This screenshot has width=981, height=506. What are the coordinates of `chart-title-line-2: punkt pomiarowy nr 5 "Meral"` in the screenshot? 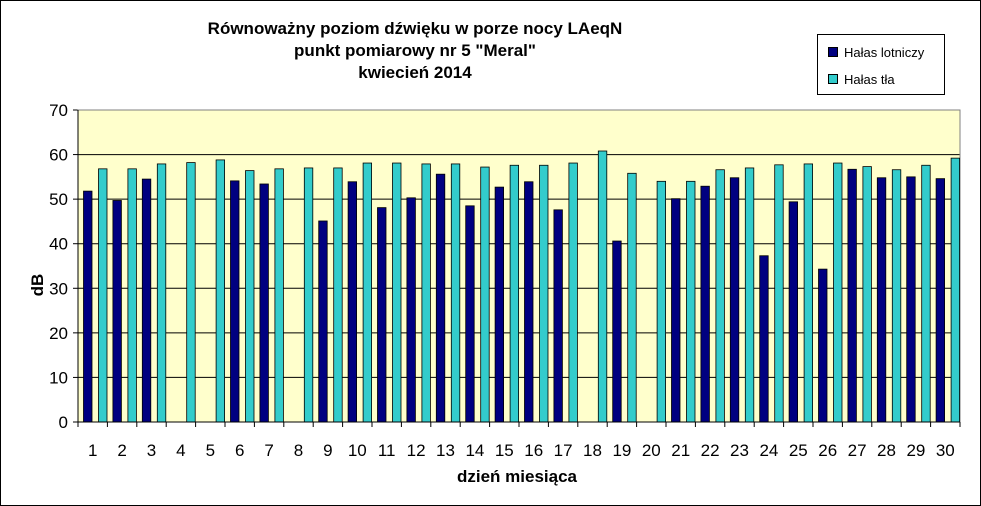 It's located at (415, 50).